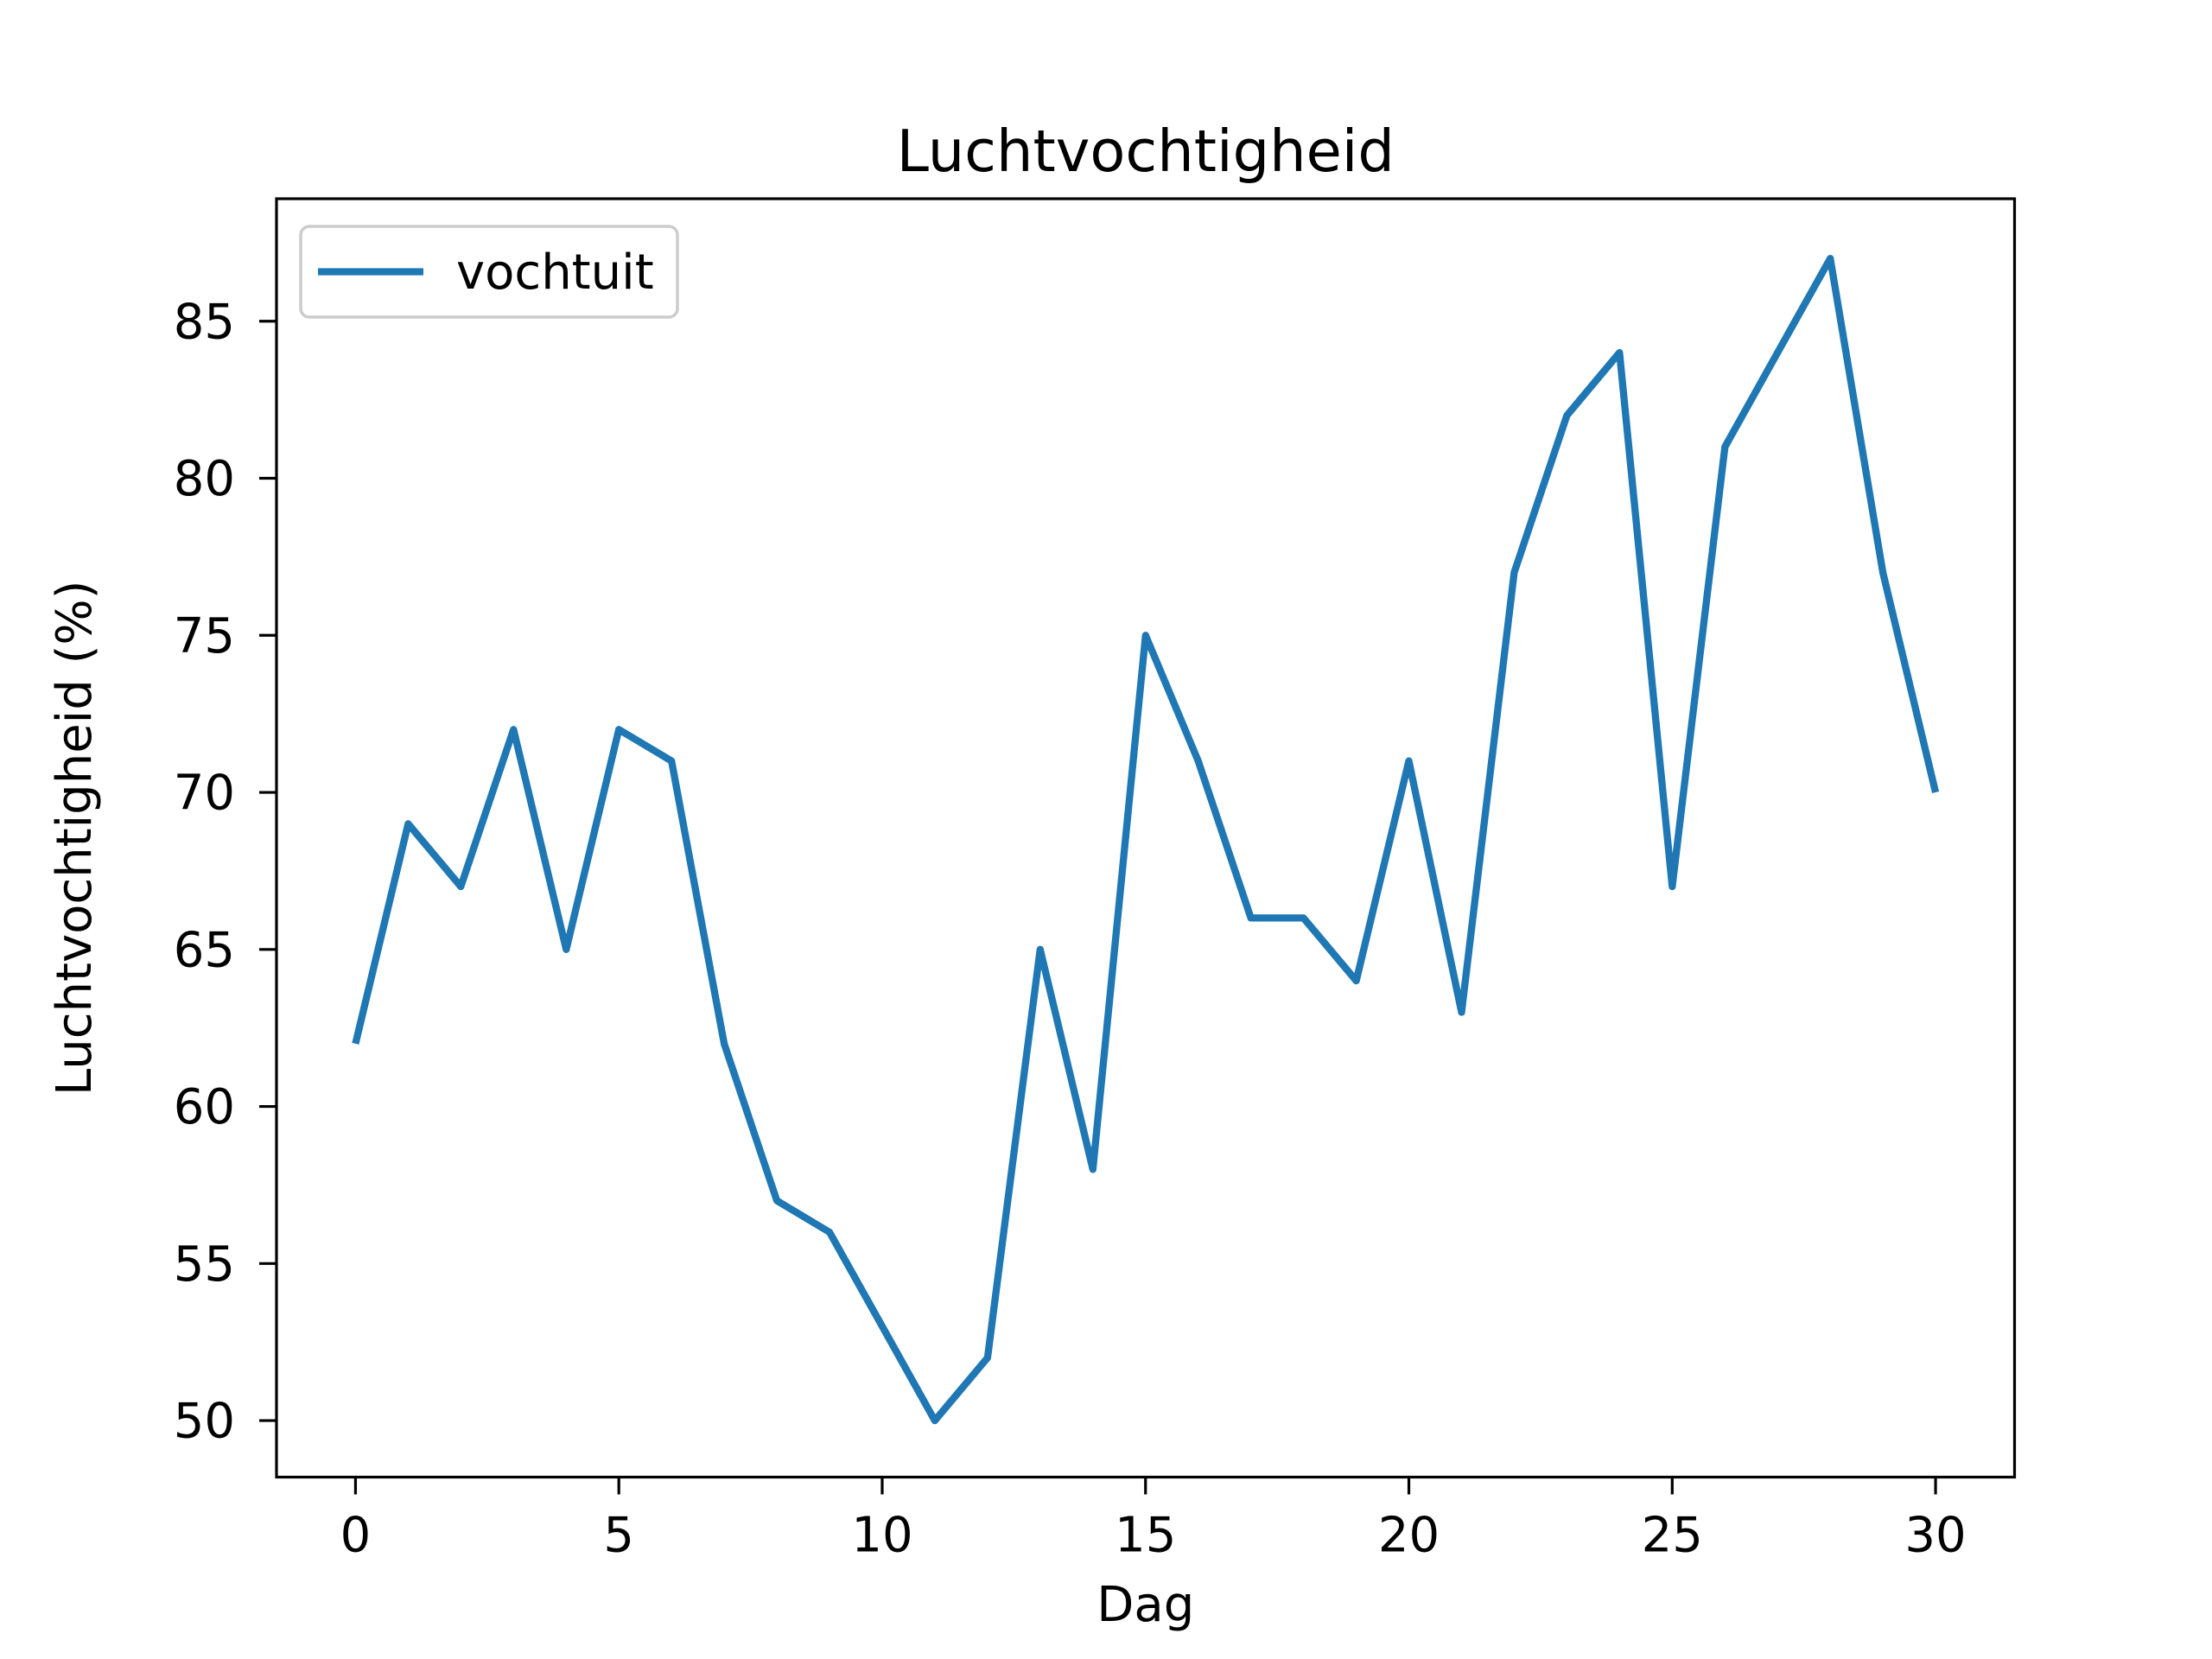  Describe the element at coordinates (1672, 1536) in the screenshot. I see `x-tick-label: 25` at that location.